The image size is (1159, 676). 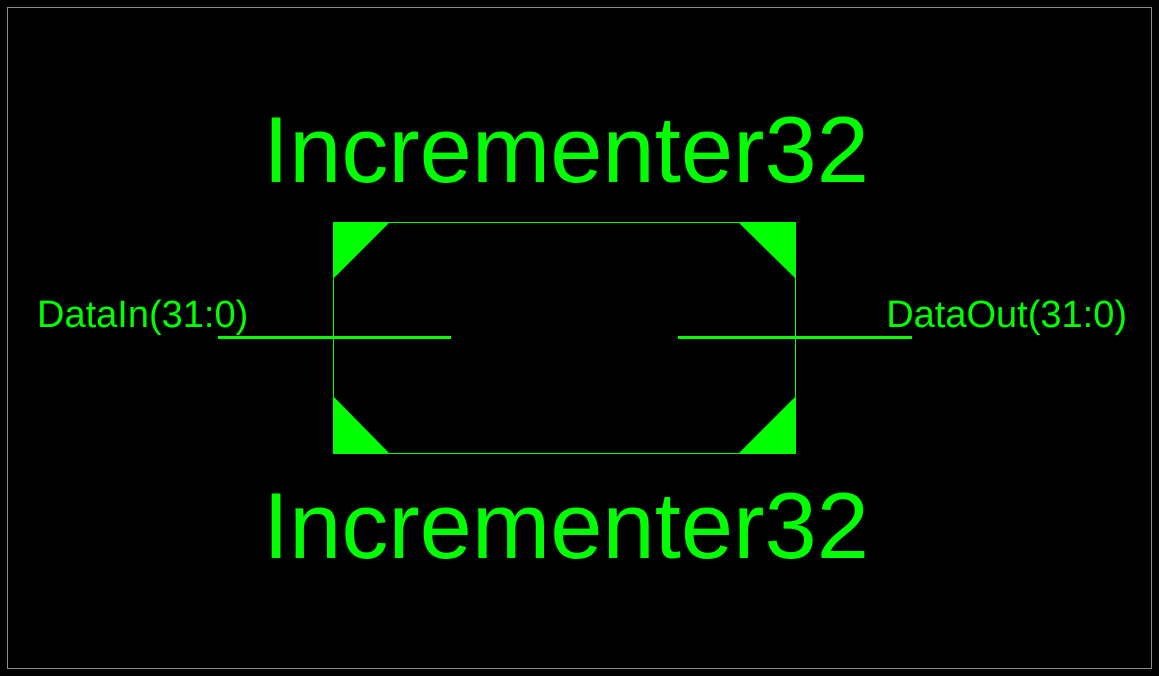 What do you see at coordinates (566, 525) in the screenshot?
I see `symbol-name-bottom: Incrementer32` at bounding box center [566, 525].